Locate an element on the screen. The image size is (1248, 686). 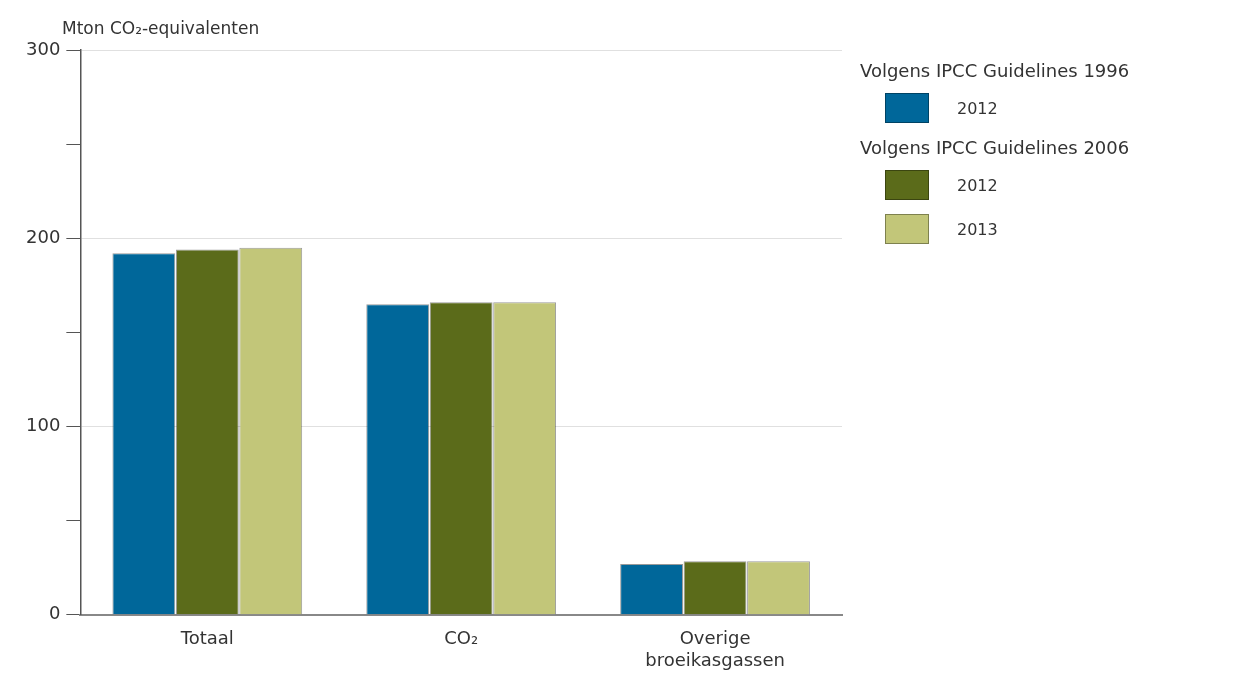
y-tick-label: 200 is located at coordinates (43, 236).